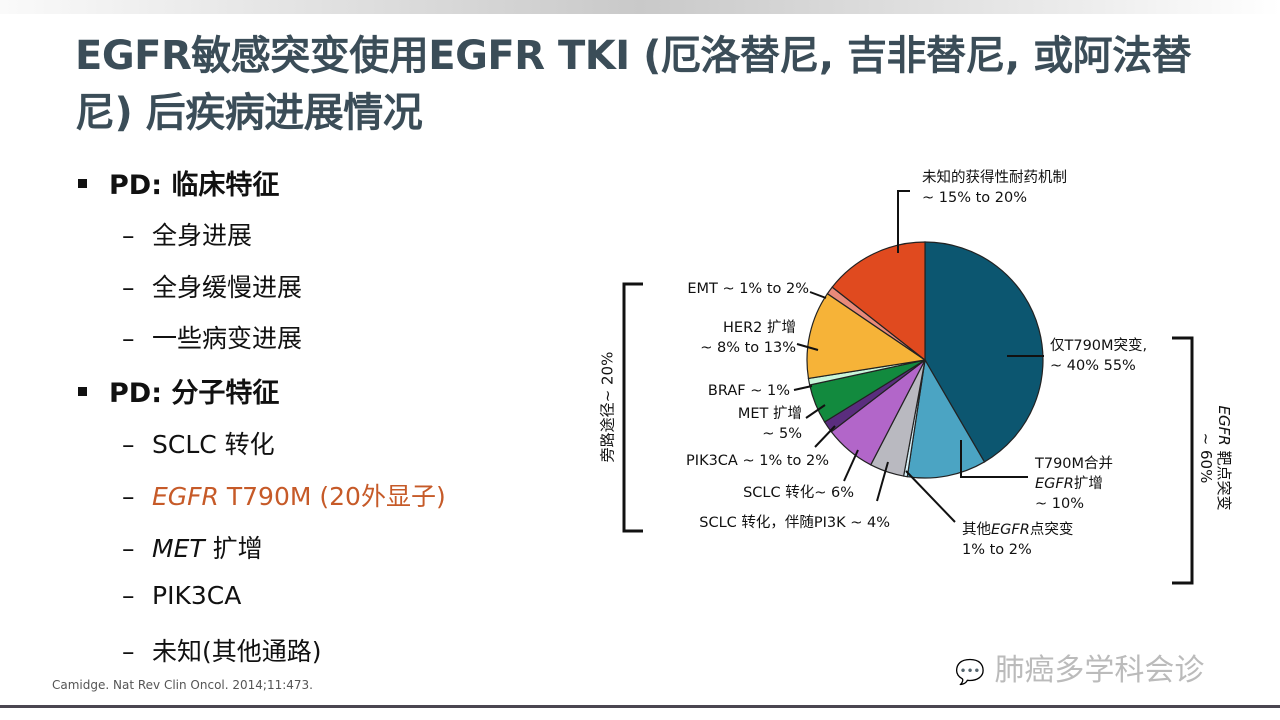 The width and height of the screenshot is (1280, 720). Describe the element at coordinates (798, 493) in the screenshot. I see `label-sclc: SCLC 转化~ 6%` at that location.